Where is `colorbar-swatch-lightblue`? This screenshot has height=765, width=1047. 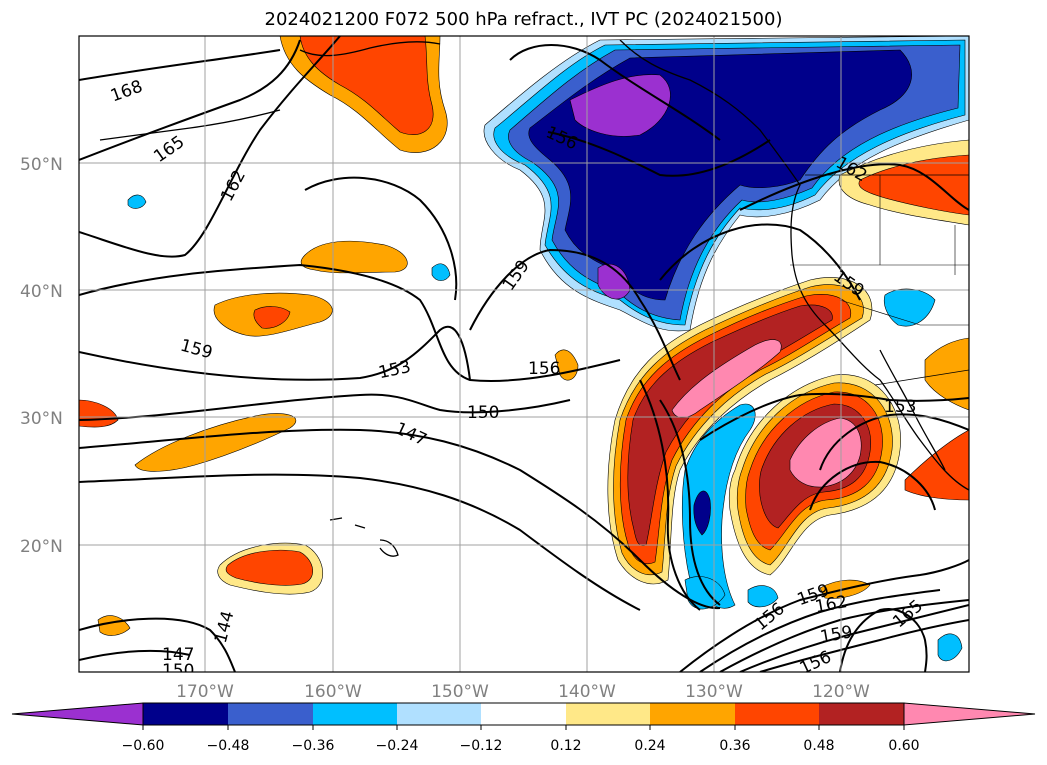
colorbar-swatch-lightblue is located at coordinates (439, 714).